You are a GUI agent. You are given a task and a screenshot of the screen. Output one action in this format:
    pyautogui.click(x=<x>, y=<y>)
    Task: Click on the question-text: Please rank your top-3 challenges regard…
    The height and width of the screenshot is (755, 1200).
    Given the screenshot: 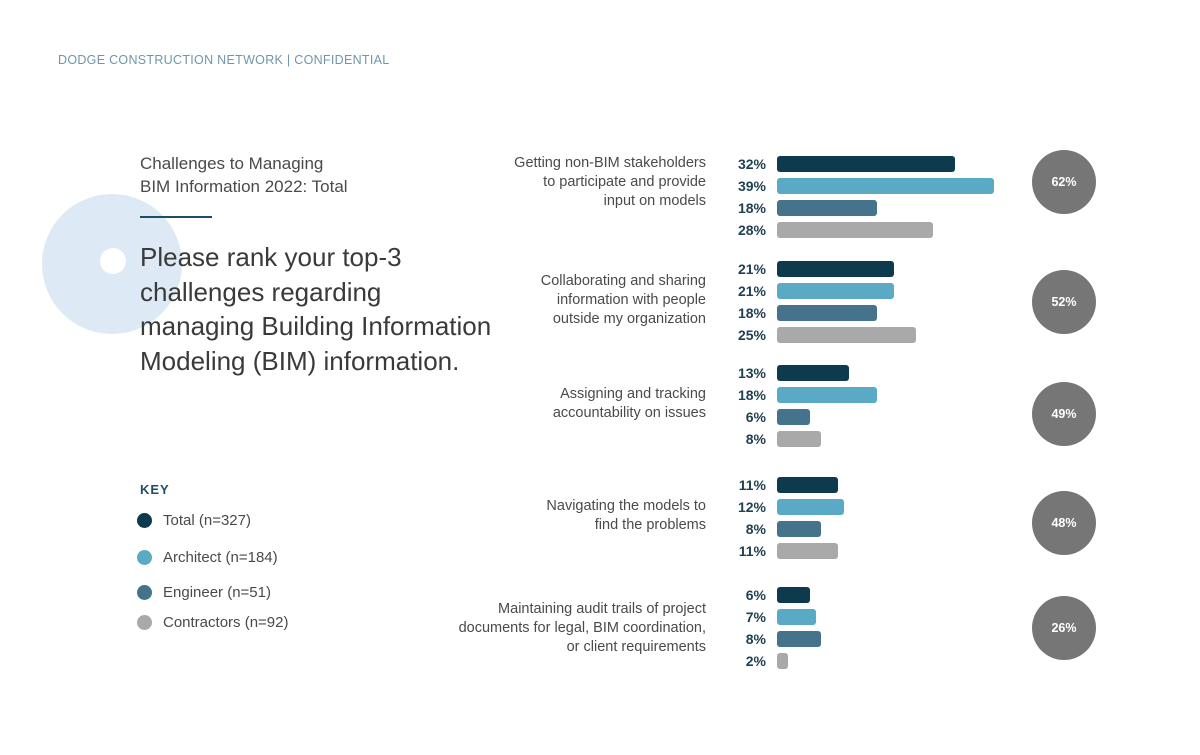 What is the action you would take?
    pyautogui.click(x=316, y=309)
    